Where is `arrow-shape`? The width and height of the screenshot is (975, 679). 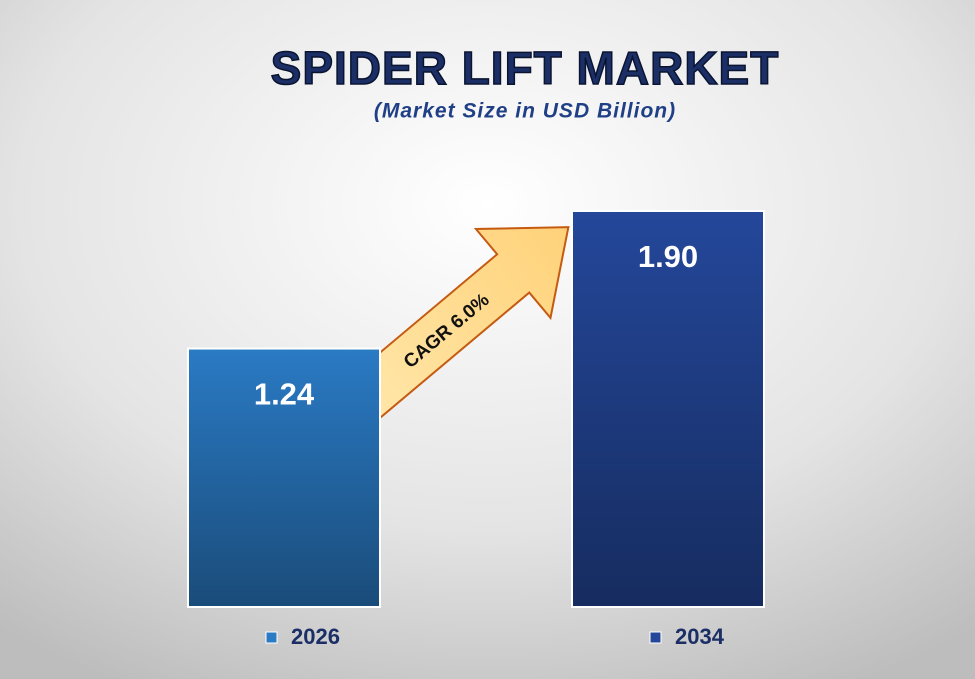 arrow-shape is located at coordinates (456, 324).